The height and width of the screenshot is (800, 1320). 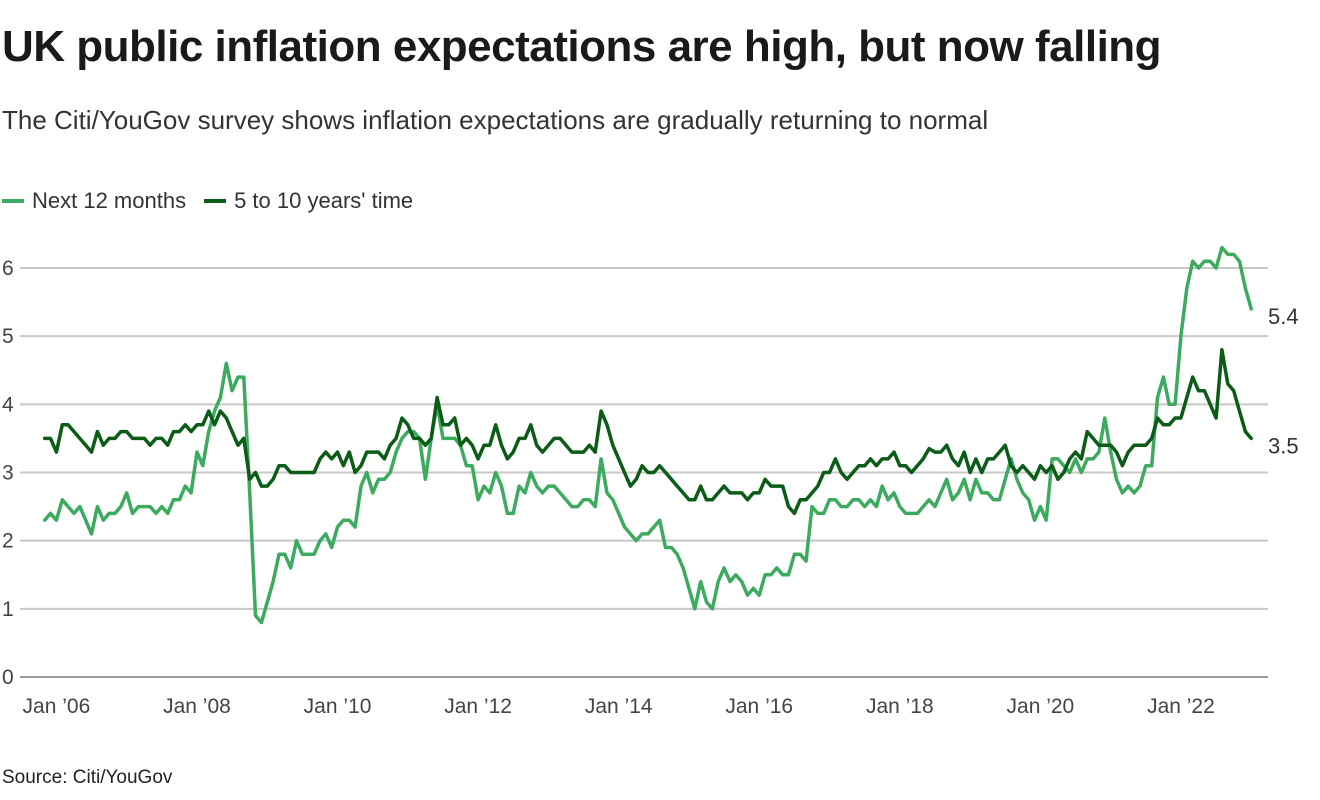 I want to click on legend-item-next-12-months: Next 12 months, so click(x=94, y=201).